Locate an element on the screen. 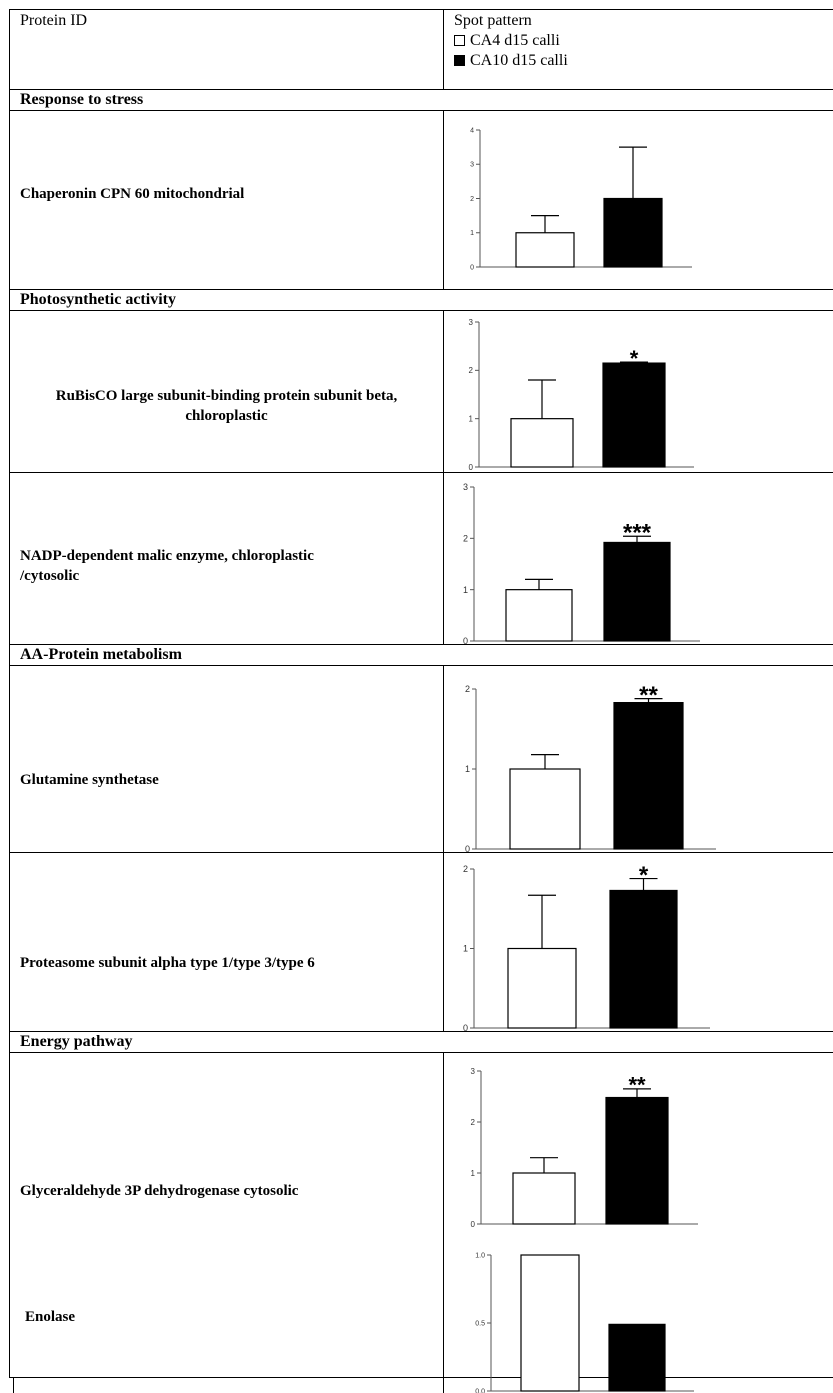 The height and width of the screenshot is (1393, 833). protein-glutamine-synthetase: Glutamine synthetase is located at coordinates (89, 780).